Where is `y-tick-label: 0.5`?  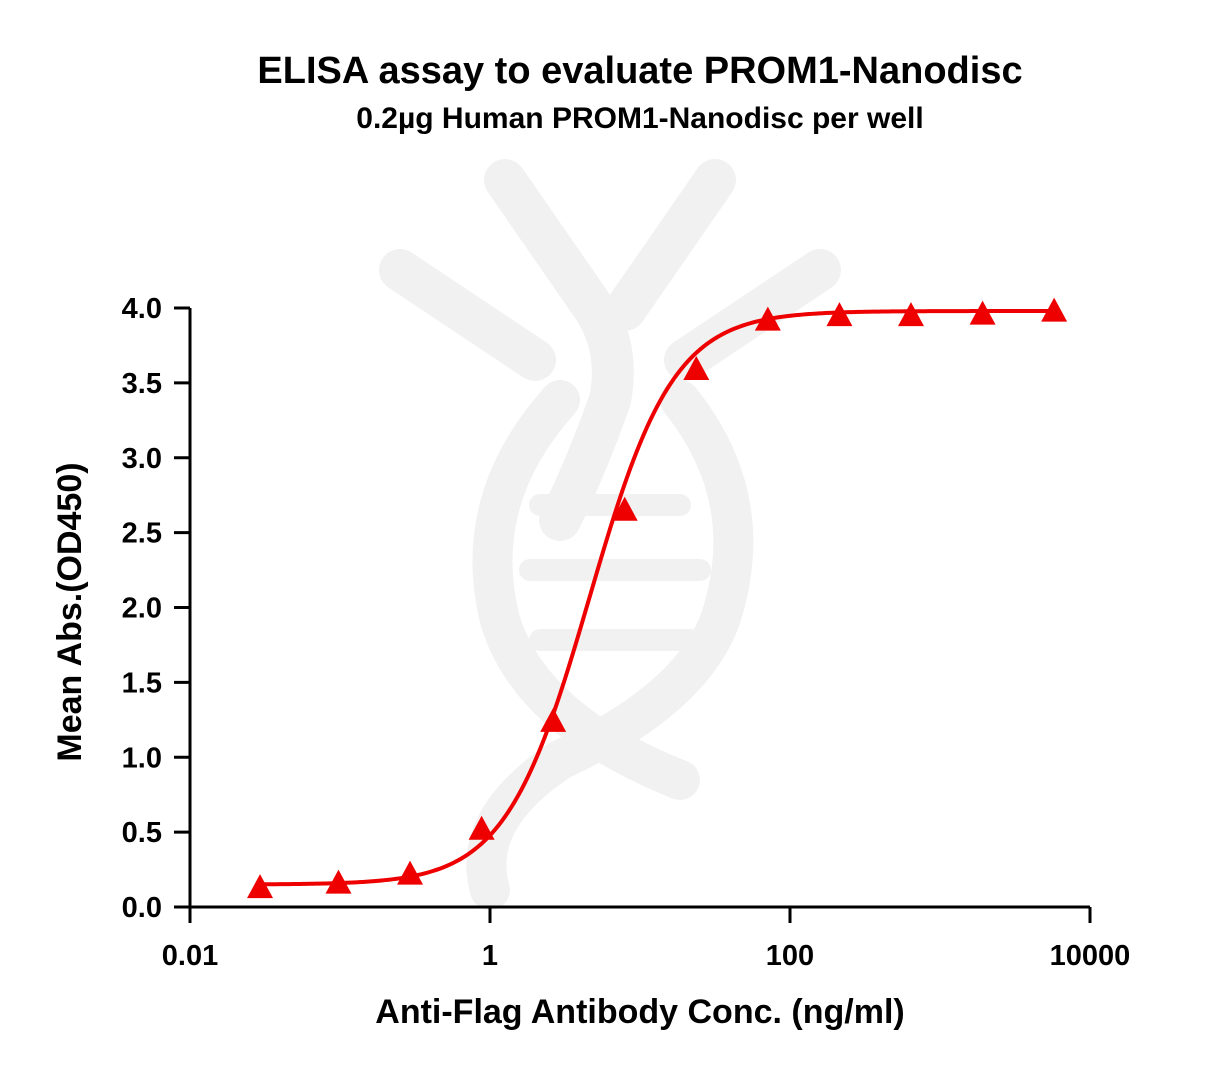
y-tick-label: 0.5 is located at coordinates (142, 833).